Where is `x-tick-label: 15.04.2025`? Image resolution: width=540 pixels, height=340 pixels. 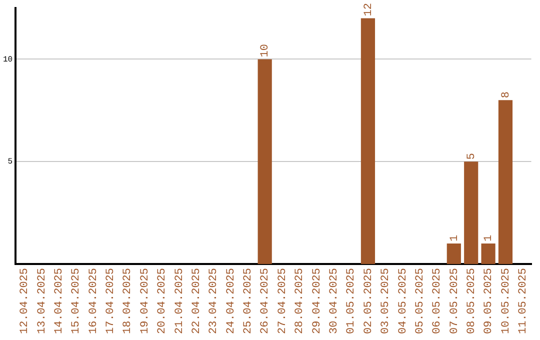
x-tick-label: 15.04.2025 is located at coordinates (76, 301).